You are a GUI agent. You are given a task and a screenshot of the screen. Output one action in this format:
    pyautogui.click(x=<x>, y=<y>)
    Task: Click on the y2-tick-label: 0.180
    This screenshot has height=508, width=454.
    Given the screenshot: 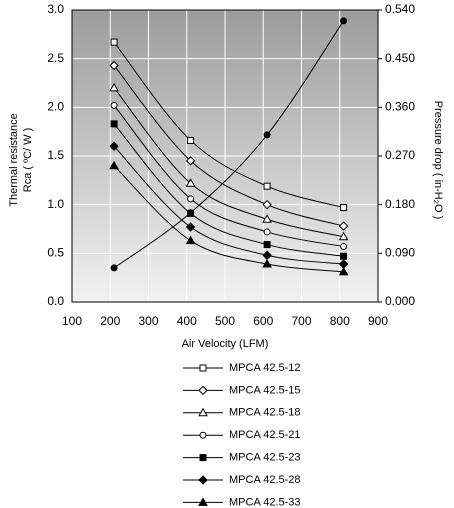 What is the action you would take?
    pyautogui.click(x=400, y=204)
    